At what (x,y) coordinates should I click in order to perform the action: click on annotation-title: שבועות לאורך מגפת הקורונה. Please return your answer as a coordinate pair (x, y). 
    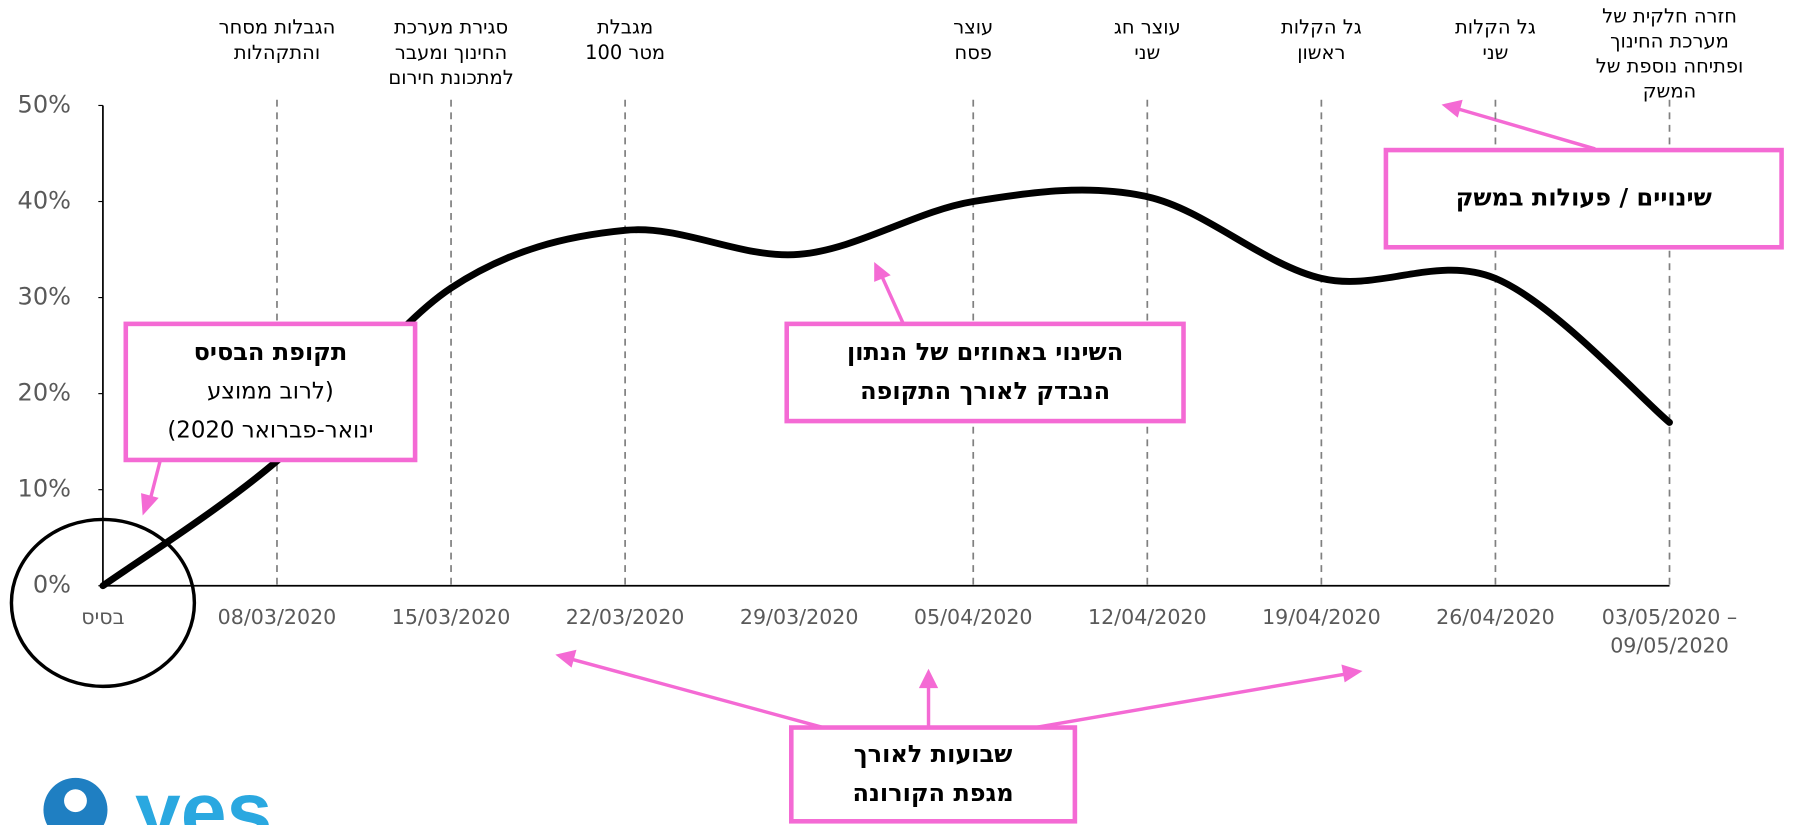
    Looking at the image, I should click on (933, 773).